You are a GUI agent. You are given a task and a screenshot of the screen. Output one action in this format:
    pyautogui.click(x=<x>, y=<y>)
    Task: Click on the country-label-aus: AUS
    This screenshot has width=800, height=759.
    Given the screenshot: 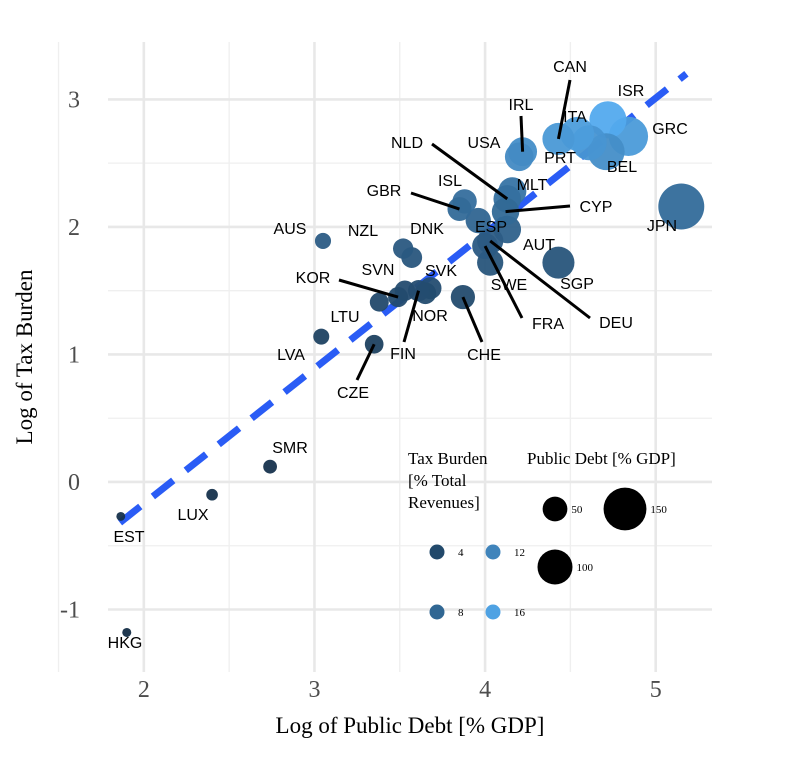 What is the action you would take?
    pyautogui.click(x=290, y=229)
    